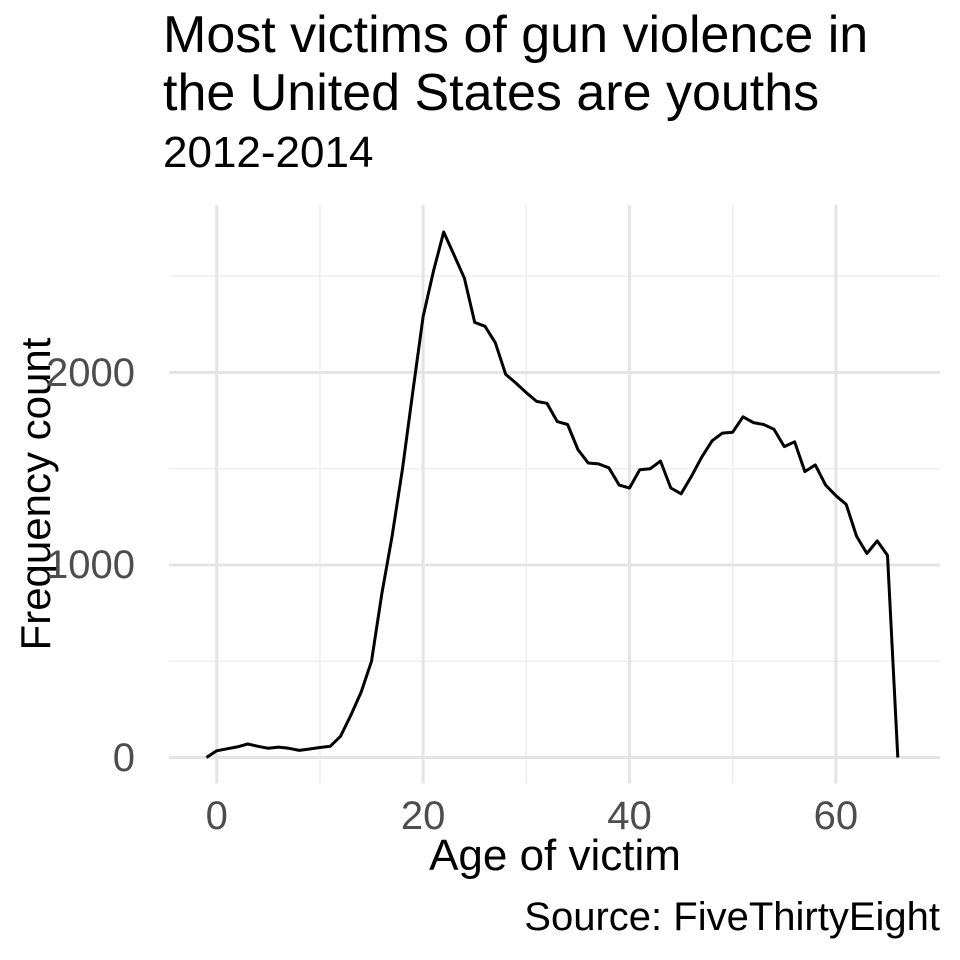 The height and width of the screenshot is (960, 960). Describe the element at coordinates (216, 816) in the screenshot. I see `x-tick-label: 0` at that location.